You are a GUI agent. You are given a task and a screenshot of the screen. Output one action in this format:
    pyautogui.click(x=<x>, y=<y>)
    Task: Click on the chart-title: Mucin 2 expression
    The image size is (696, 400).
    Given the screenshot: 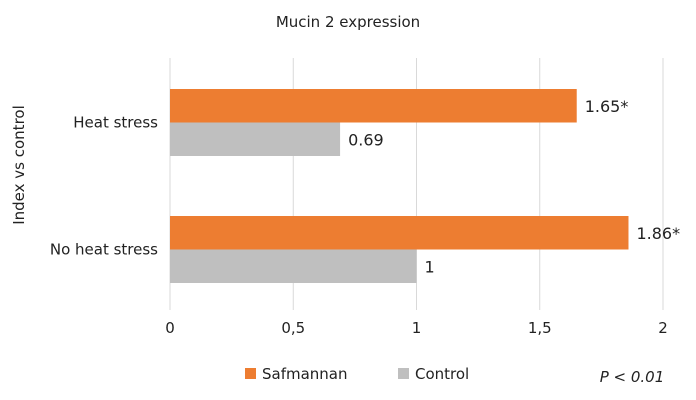 What is the action you would take?
    pyautogui.click(x=348, y=22)
    